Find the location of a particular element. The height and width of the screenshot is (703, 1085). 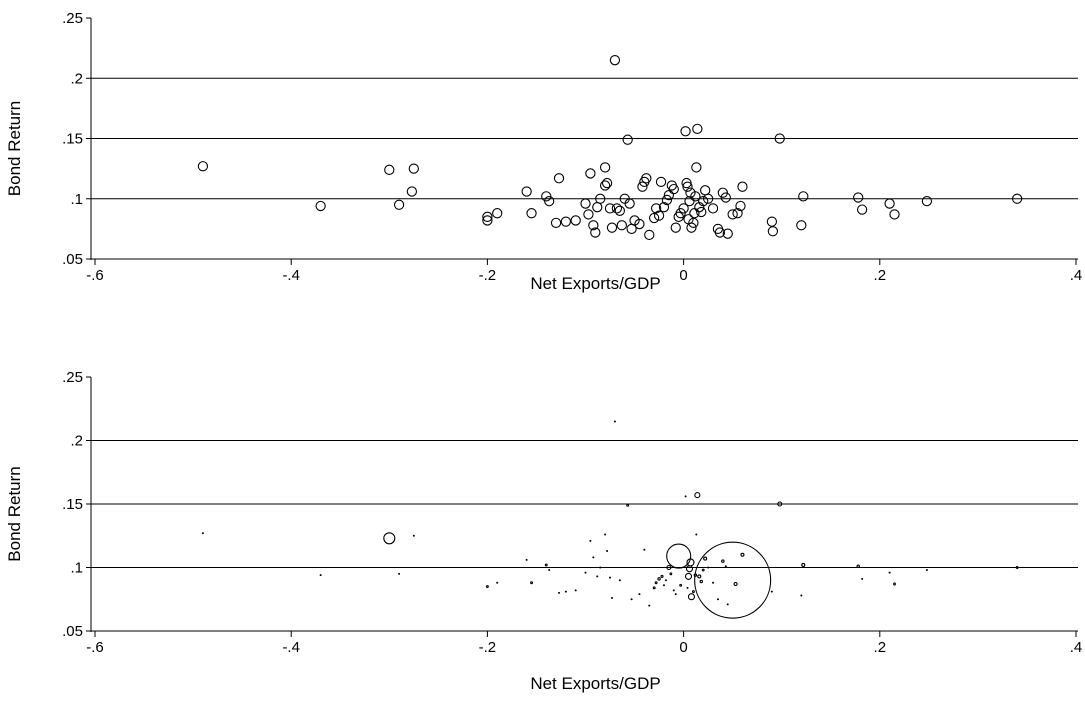

y-tick-label: .25 is located at coordinates (72, 377).